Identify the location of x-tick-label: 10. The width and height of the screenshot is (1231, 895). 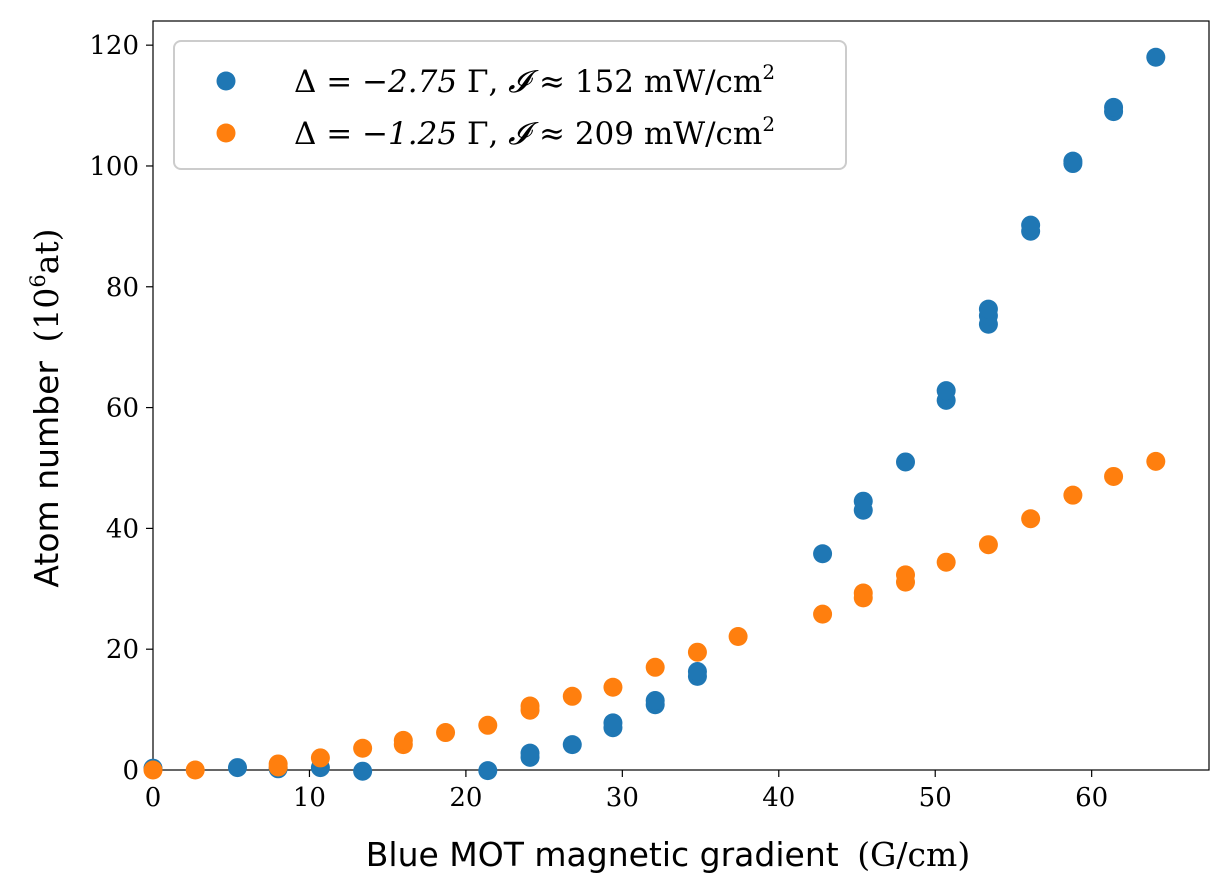
(309, 798).